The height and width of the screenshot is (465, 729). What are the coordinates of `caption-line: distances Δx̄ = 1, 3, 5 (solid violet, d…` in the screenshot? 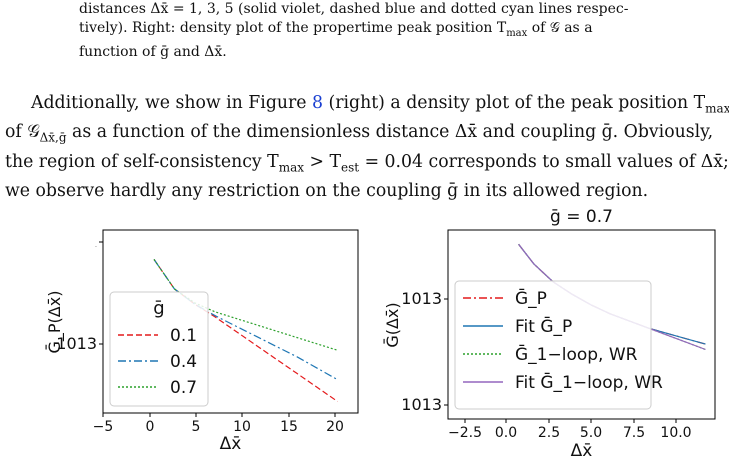 It's located at (354, 9).